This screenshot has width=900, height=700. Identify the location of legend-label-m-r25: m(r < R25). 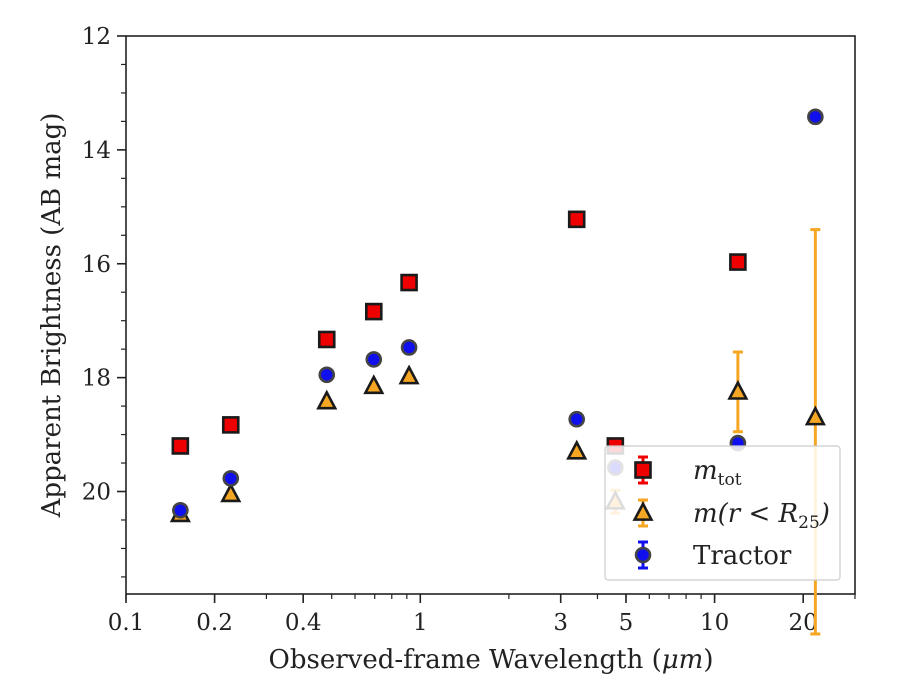
(761, 516).